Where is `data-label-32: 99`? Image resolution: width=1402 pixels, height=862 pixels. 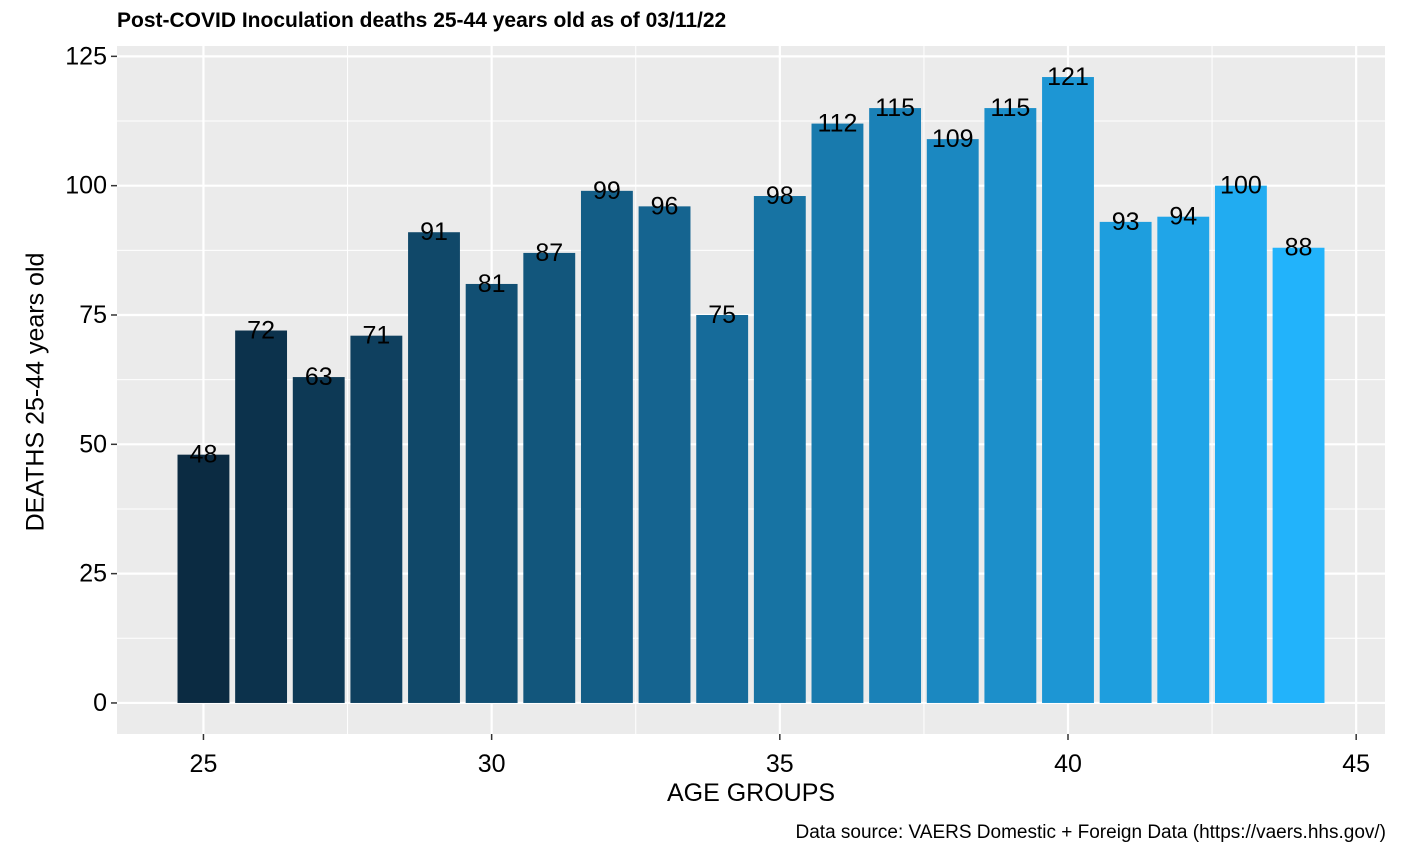 data-label-32: 99 is located at coordinates (607, 191).